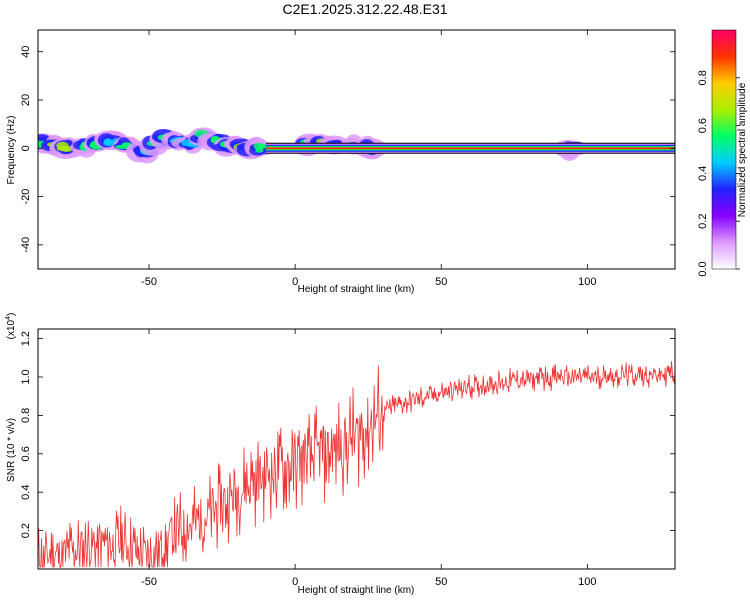 This screenshot has height=600, width=750. I want to click on spectrogram-xlabel: Height of straight line (km), so click(356, 289).